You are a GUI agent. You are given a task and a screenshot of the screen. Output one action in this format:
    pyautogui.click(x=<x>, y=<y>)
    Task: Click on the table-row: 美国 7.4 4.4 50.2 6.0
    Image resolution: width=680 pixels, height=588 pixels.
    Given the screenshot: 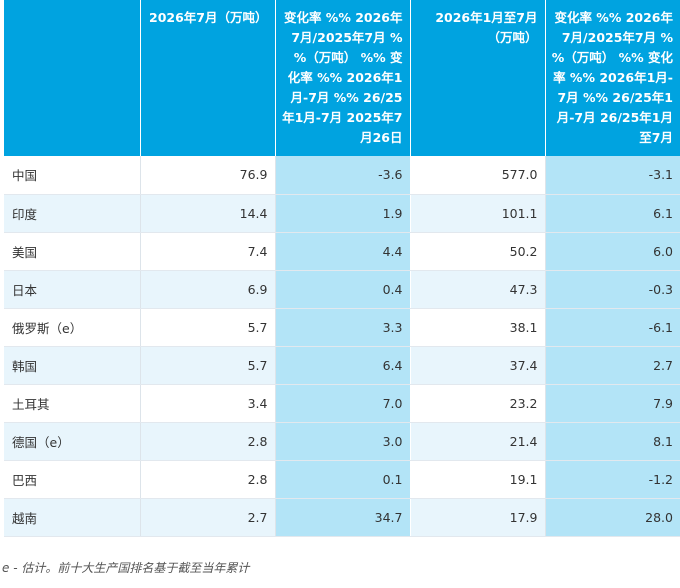 What is the action you would take?
    pyautogui.click(x=342, y=251)
    